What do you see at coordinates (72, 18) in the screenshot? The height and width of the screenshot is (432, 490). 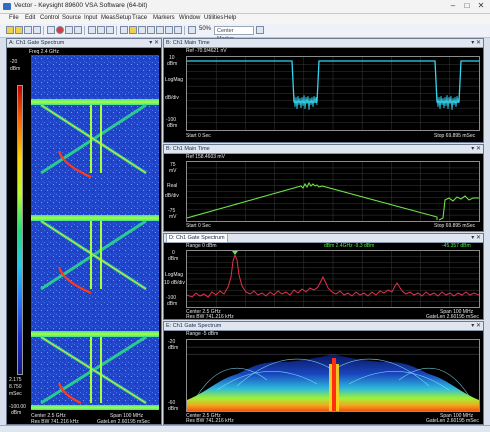 I see `menu-source: Source` at bounding box center [72, 18].